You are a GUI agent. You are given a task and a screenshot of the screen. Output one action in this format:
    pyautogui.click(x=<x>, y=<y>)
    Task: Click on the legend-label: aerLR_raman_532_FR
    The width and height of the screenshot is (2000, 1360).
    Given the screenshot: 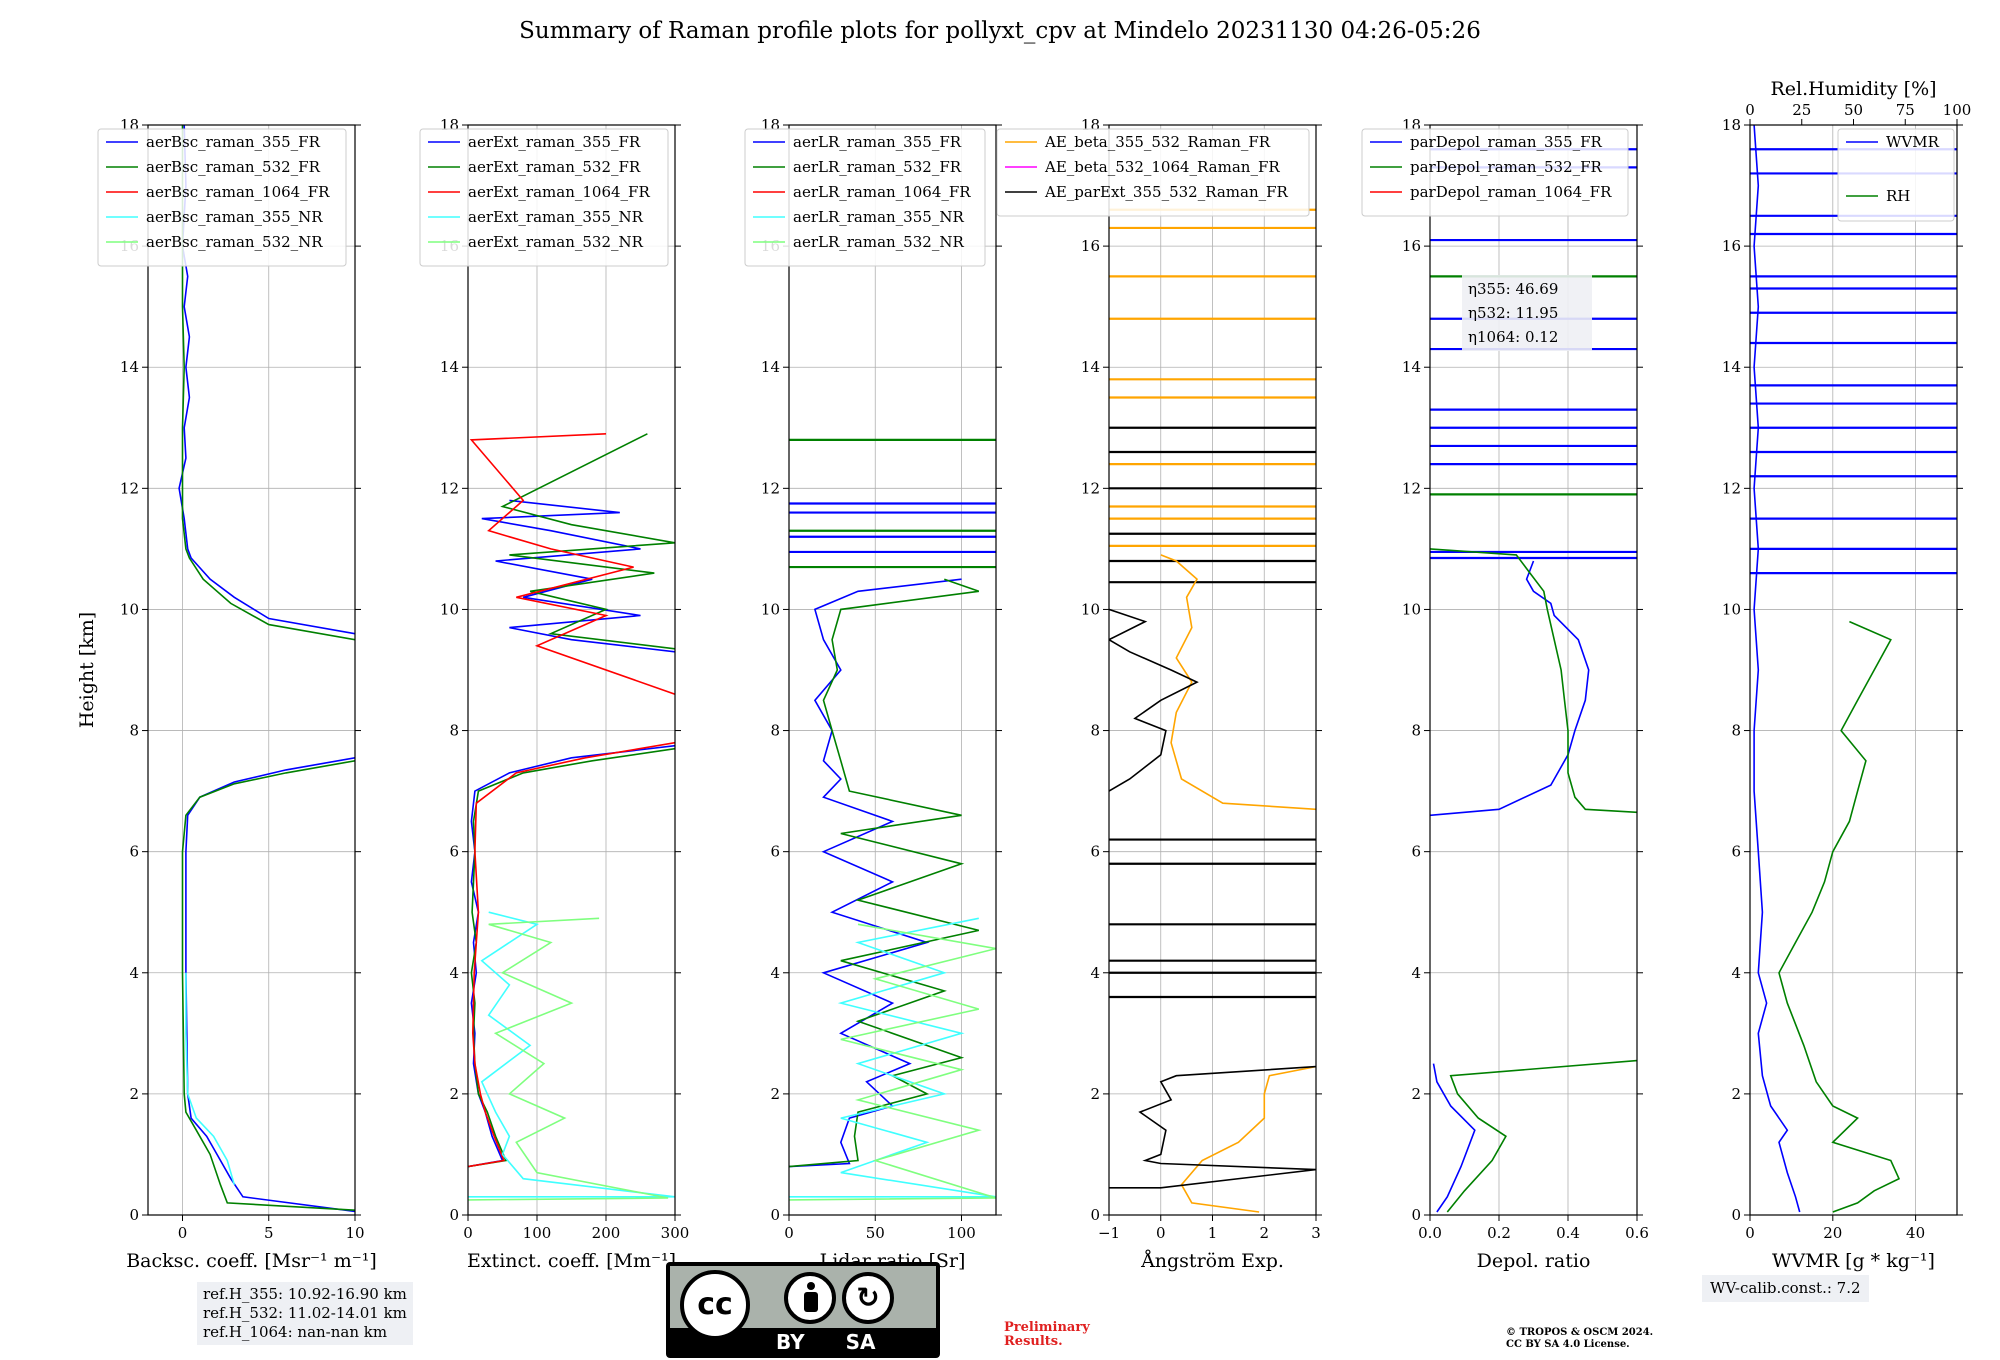 What is the action you would take?
    pyautogui.click(x=877, y=167)
    